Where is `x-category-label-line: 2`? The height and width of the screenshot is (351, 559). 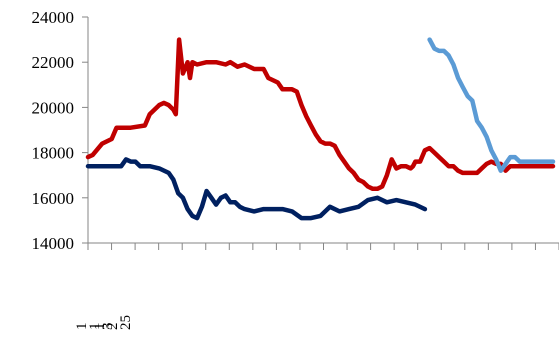 x-category-label-line: 2 is located at coordinates (113, 327).